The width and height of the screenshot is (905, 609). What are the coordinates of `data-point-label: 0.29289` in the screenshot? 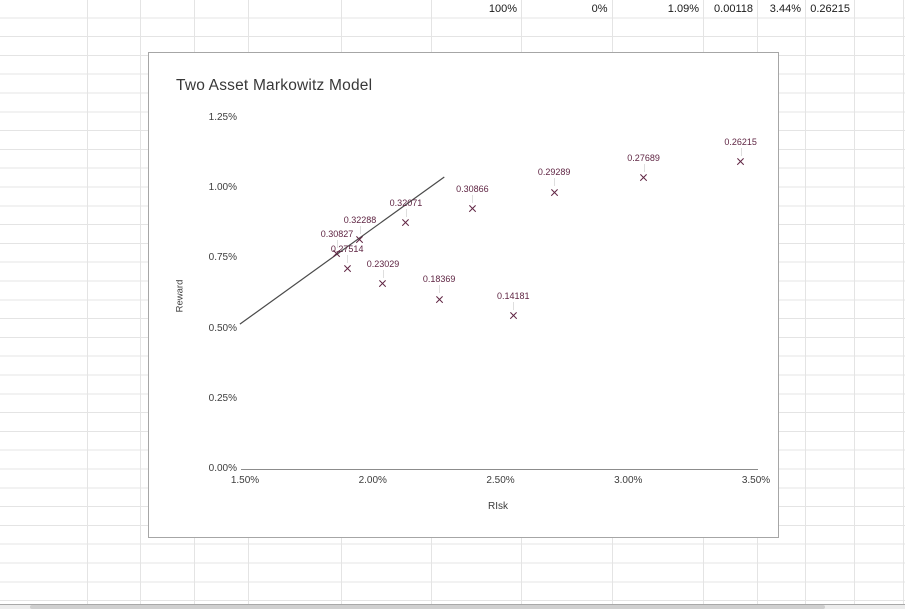 It's located at (554, 172).